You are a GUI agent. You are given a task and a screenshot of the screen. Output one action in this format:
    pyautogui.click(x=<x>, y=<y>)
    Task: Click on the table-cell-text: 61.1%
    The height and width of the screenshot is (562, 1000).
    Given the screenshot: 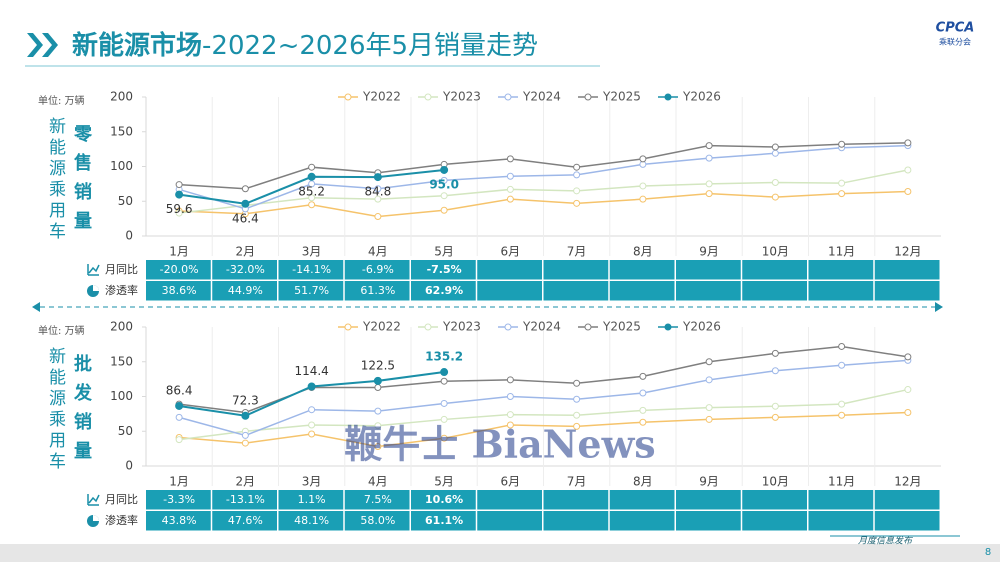 What is the action you would take?
    pyautogui.click(x=444, y=520)
    